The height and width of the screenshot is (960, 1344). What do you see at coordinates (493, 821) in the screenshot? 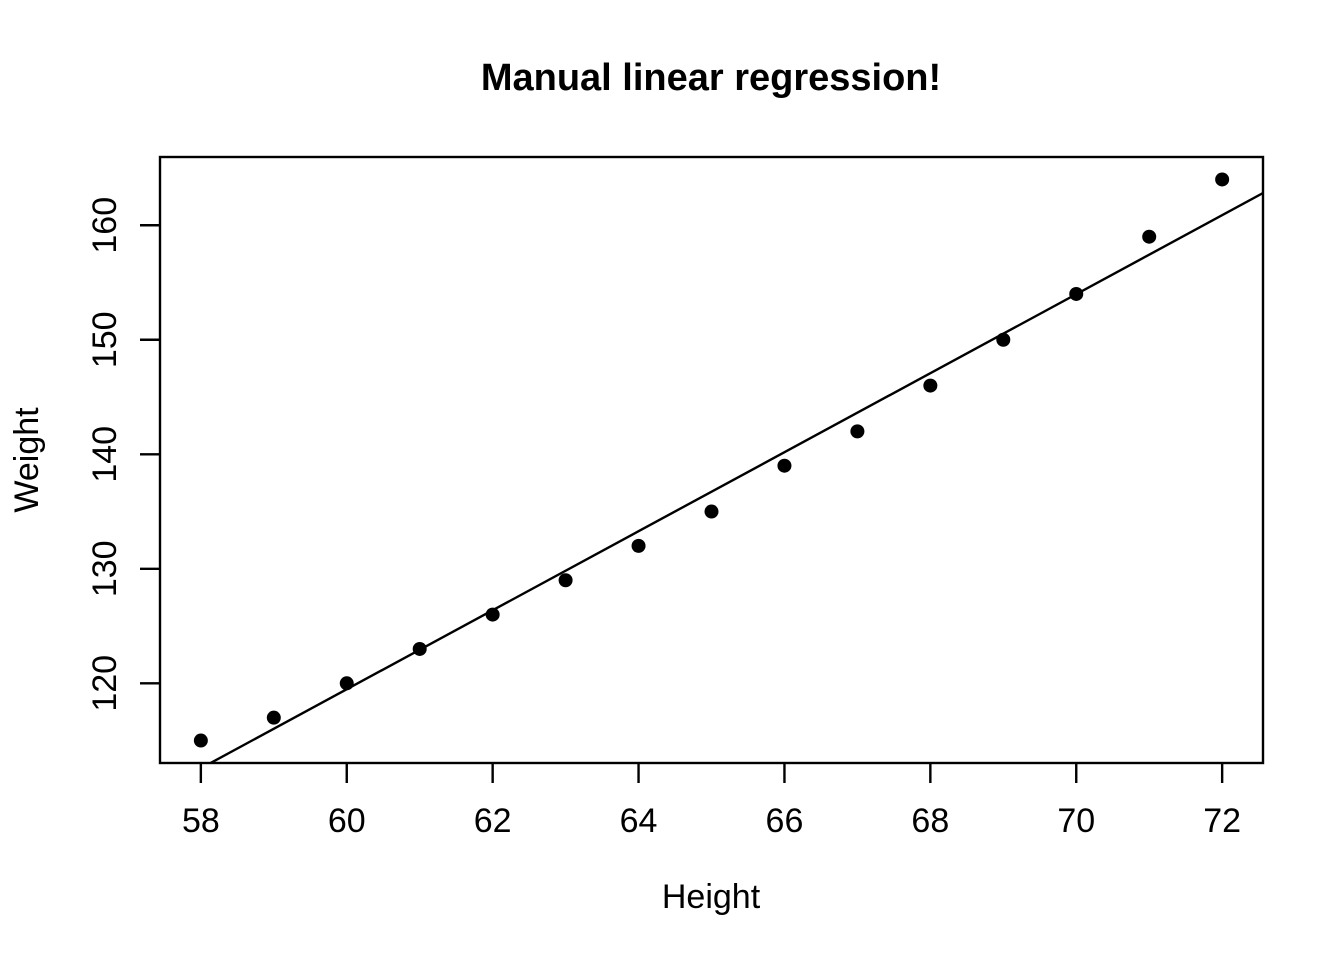
I see `x-tick-label: 62` at bounding box center [493, 821].